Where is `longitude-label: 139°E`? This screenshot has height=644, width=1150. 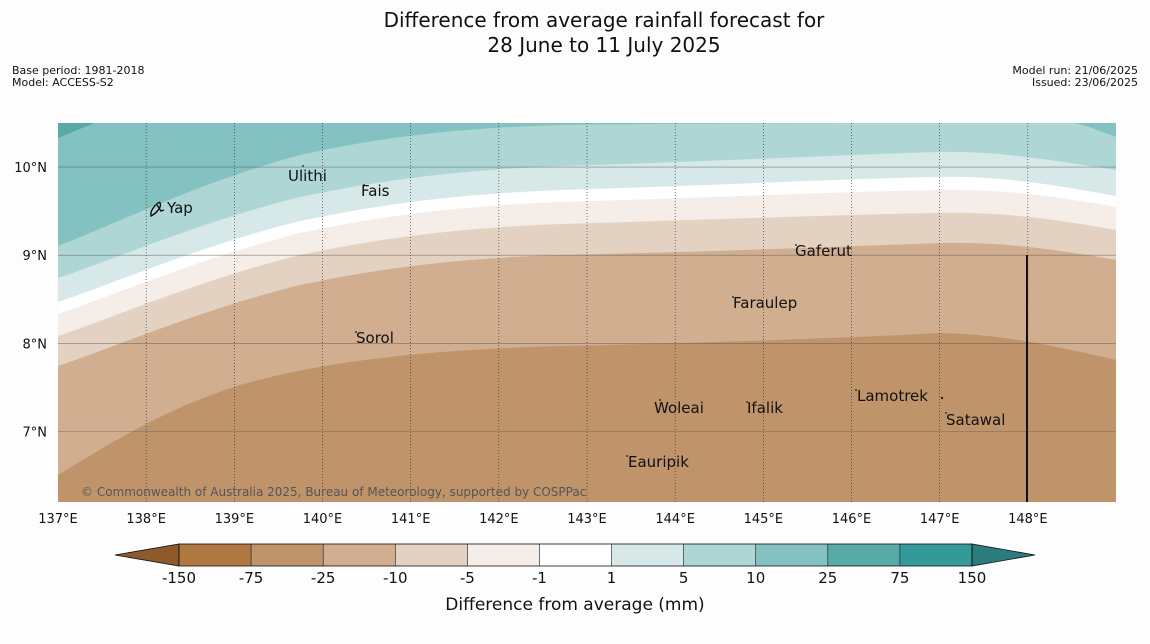
longitude-label: 139°E is located at coordinates (235, 519).